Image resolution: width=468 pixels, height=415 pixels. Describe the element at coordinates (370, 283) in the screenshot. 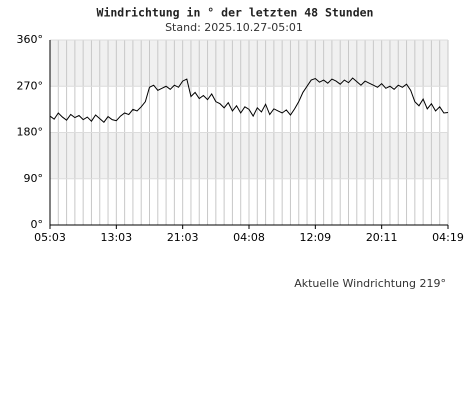

I see `annotation: Aktuelle Windrichtung 219°` at that location.